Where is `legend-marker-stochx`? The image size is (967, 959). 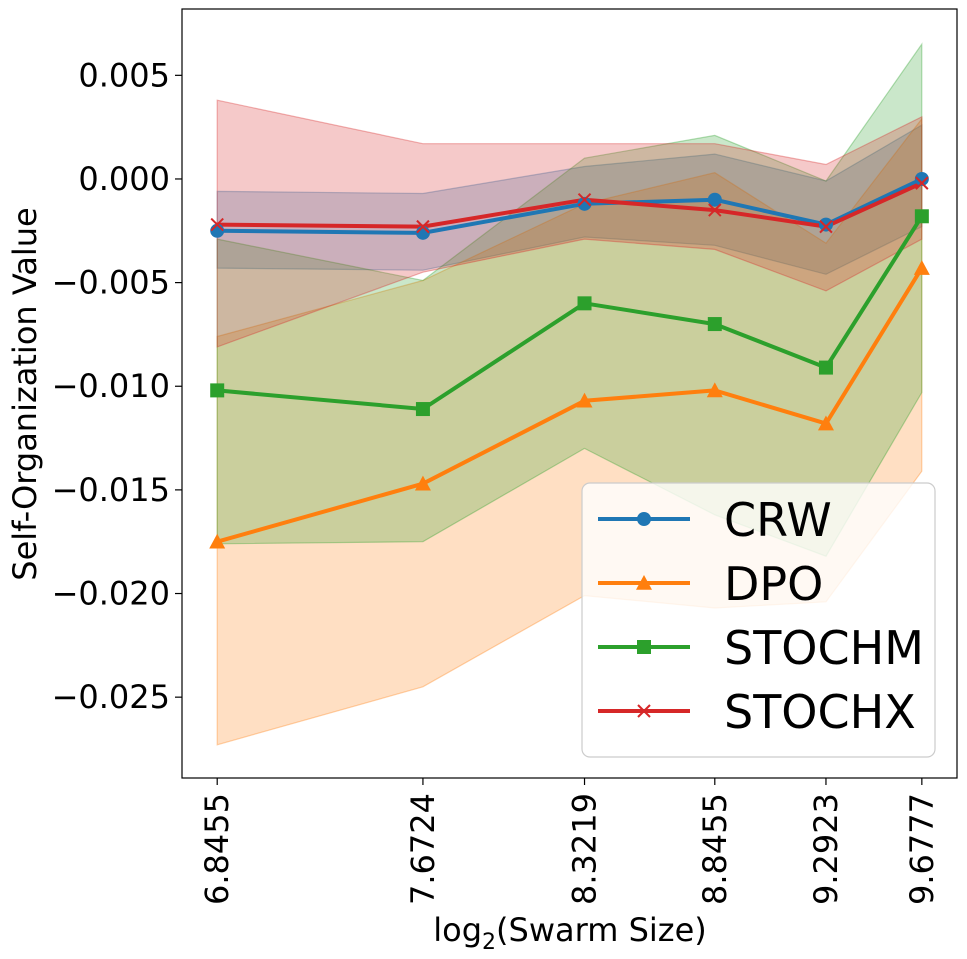
legend-marker-stochx is located at coordinates (644, 711).